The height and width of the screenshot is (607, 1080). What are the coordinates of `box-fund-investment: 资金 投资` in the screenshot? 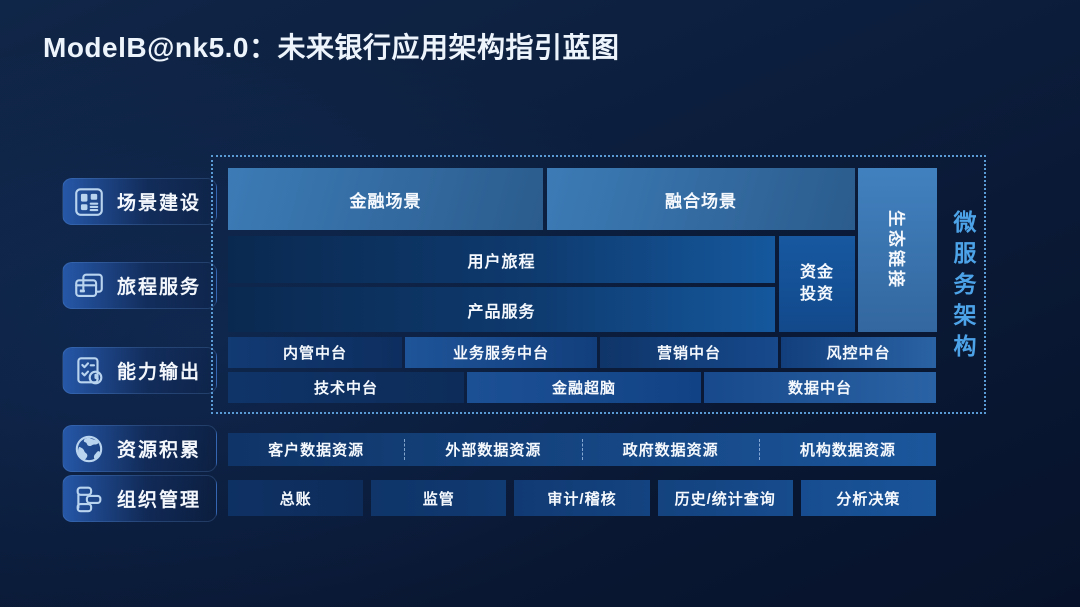 It's located at (817, 284).